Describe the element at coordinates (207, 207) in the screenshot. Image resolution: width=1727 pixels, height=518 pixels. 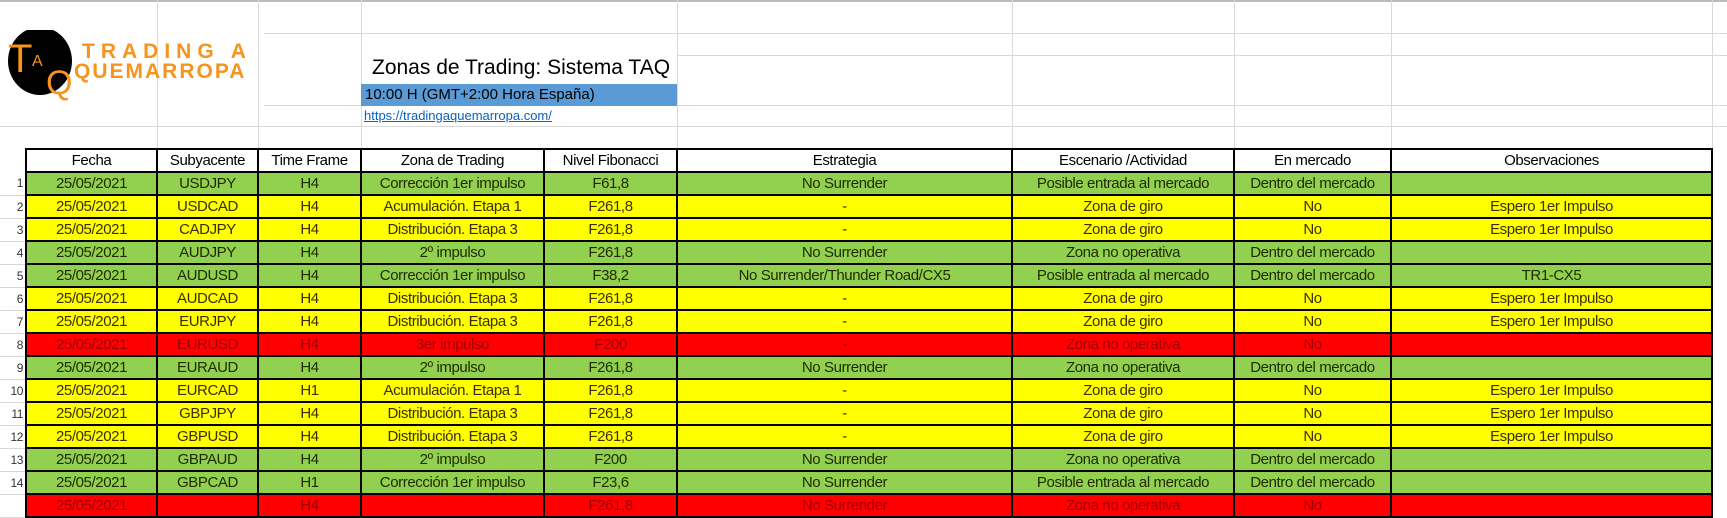
I see `table-cell: USDCAD` at that location.